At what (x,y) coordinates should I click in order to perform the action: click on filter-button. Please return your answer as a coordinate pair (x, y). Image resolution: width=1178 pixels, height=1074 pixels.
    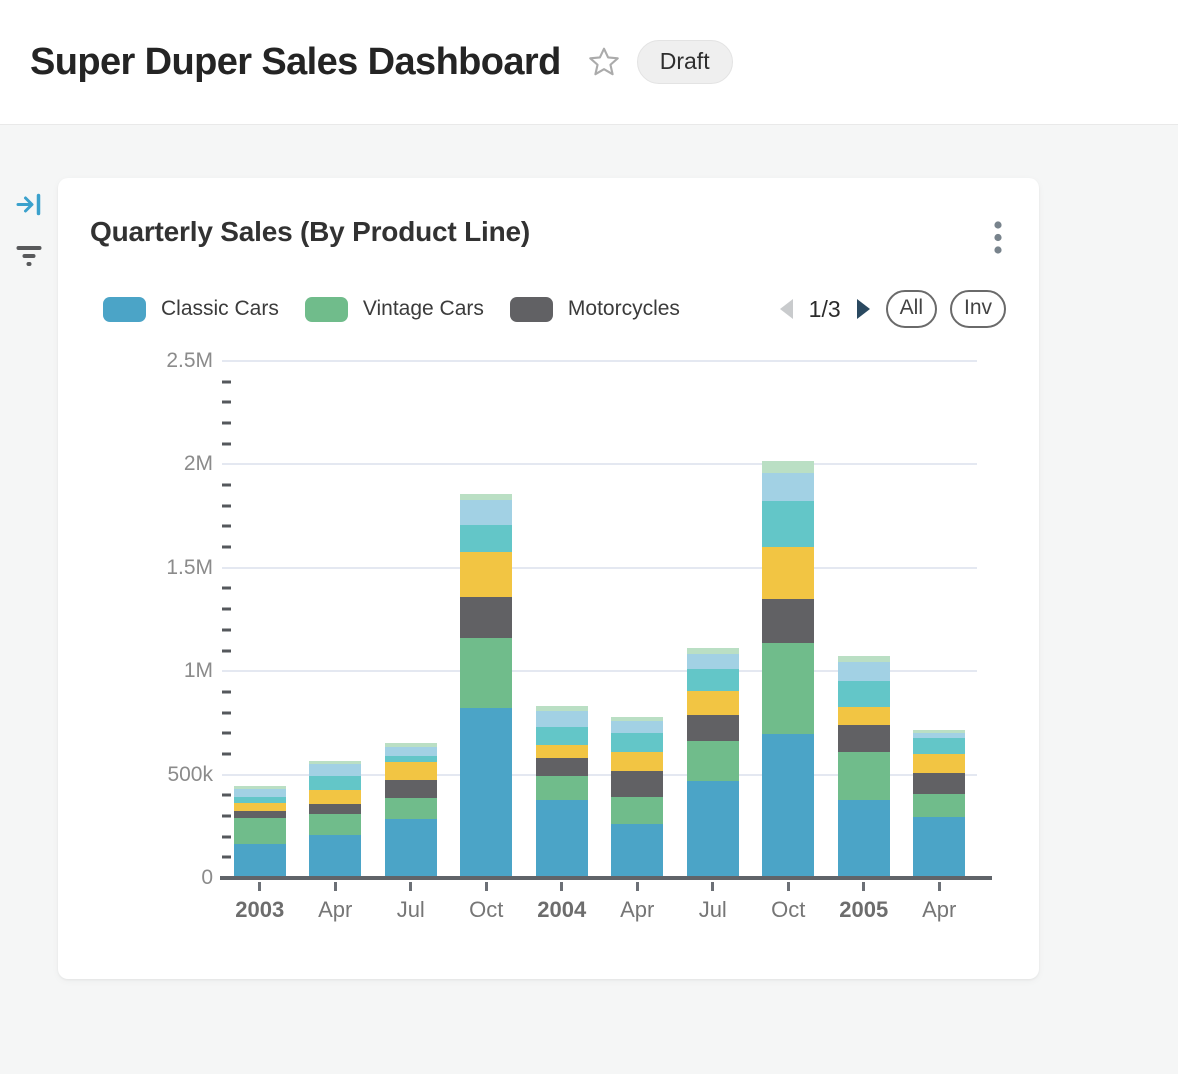
    Looking at the image, I should click on (29, 256).